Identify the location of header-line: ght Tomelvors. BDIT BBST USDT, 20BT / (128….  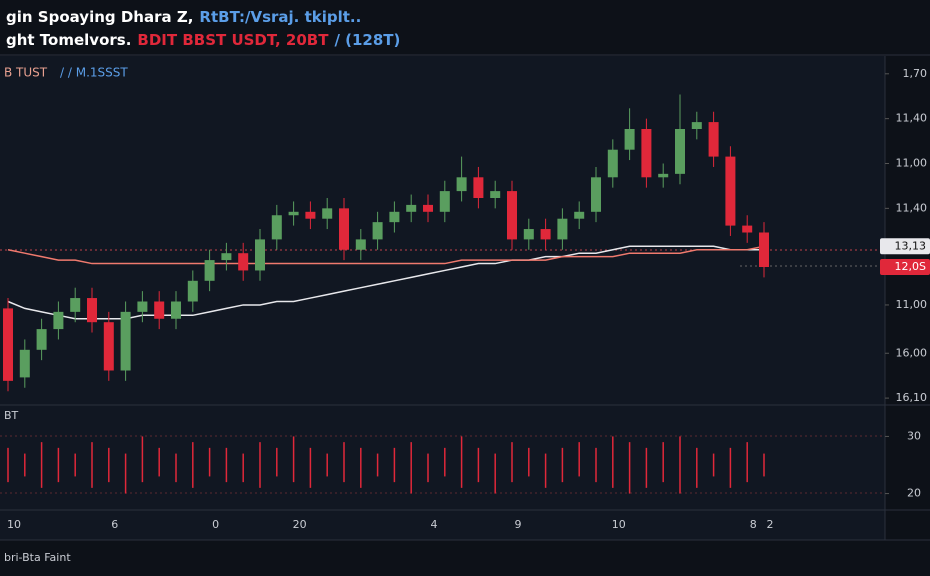
(203, 40).